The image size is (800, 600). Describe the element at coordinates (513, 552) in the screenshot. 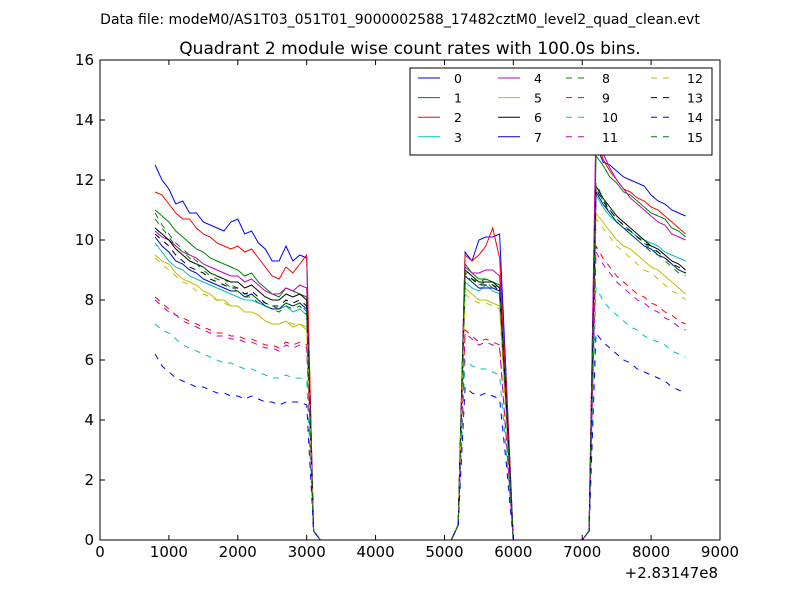

I see `x-tick-label: 6000` at that location.